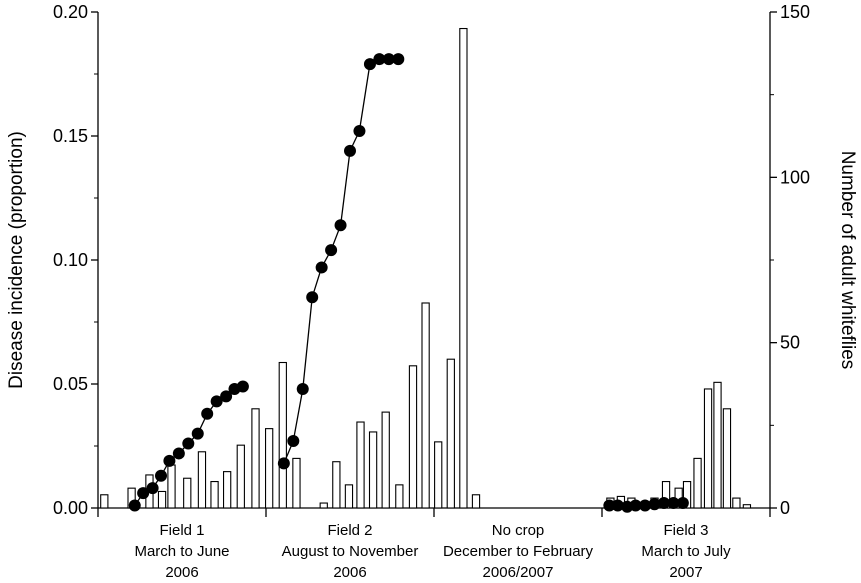  Describe the element at coordinates (16, 260) in the screenshot. I see `y-left-axis-title: Disease incidence (proportion)` at that location.